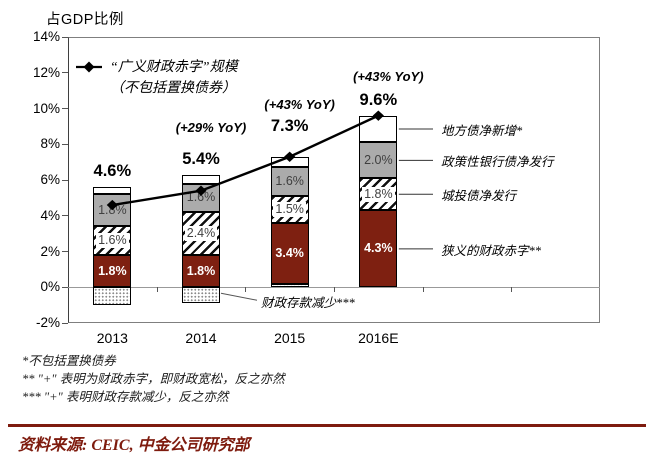  I want to click on source-divider, so click(327, 425).